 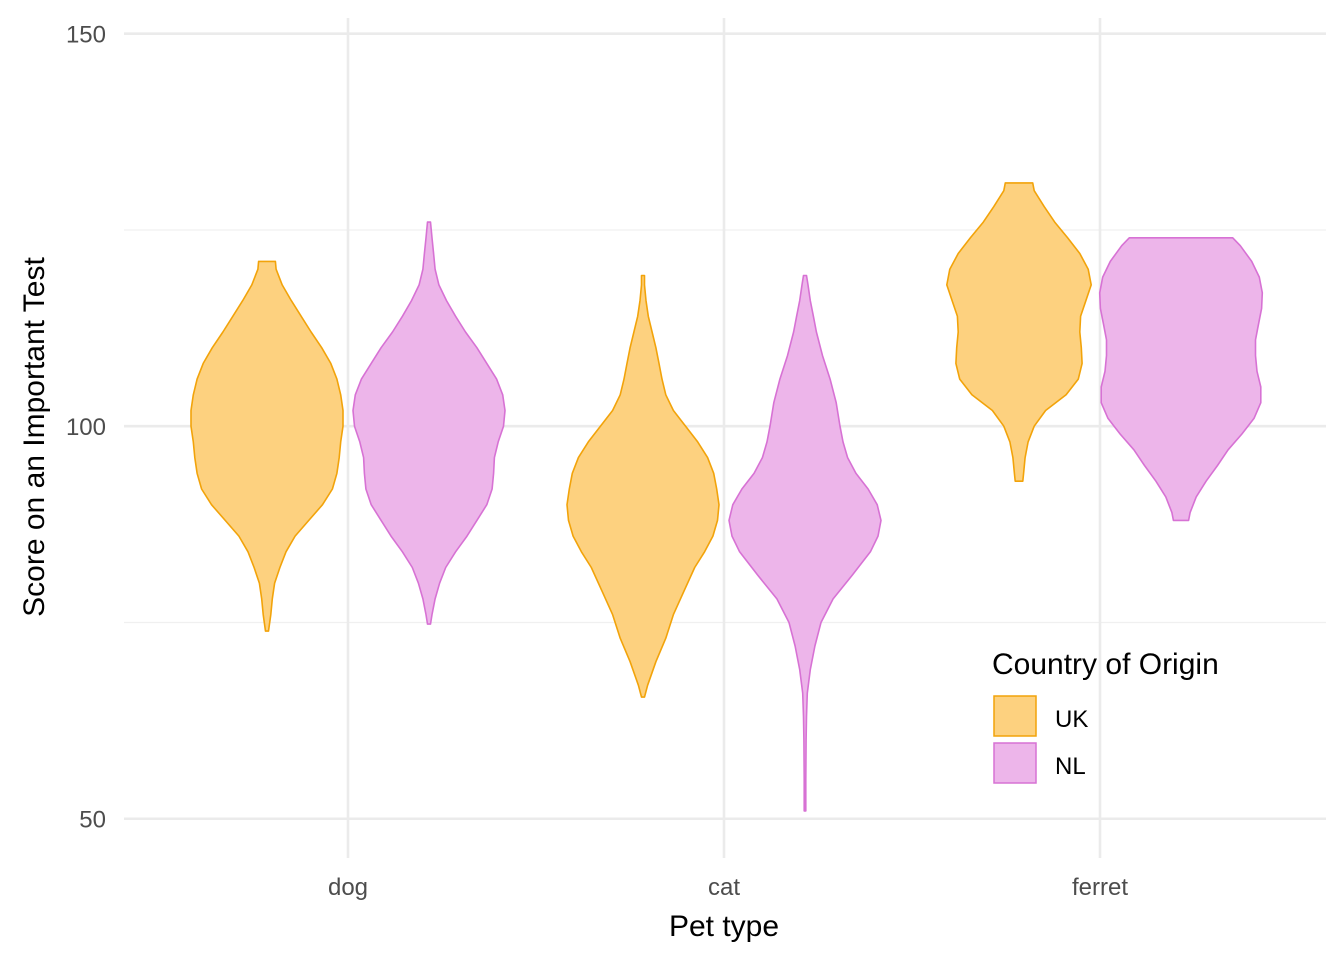 What do you see at coordinates (1181, 379) in the screenshot?
I see `violin-ferret-nl` at bounding box center [1181, 379].